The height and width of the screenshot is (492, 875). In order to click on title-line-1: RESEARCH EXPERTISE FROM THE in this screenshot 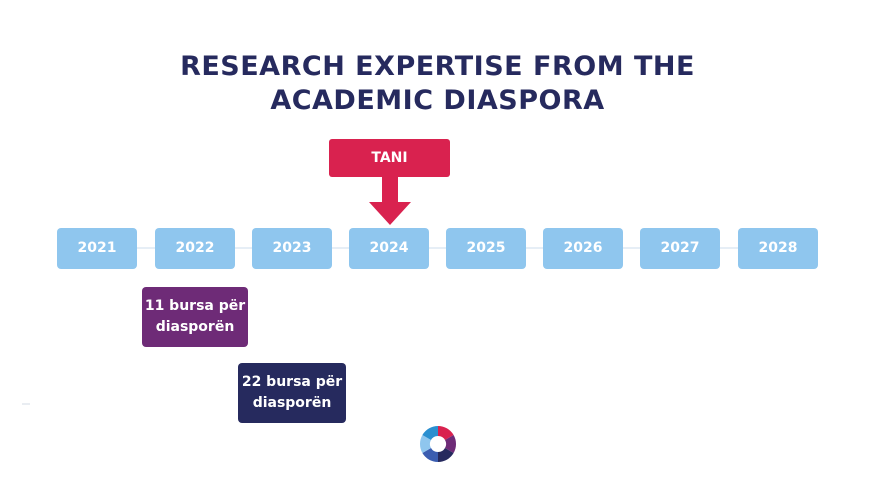, I will do `click(437, 66)`.